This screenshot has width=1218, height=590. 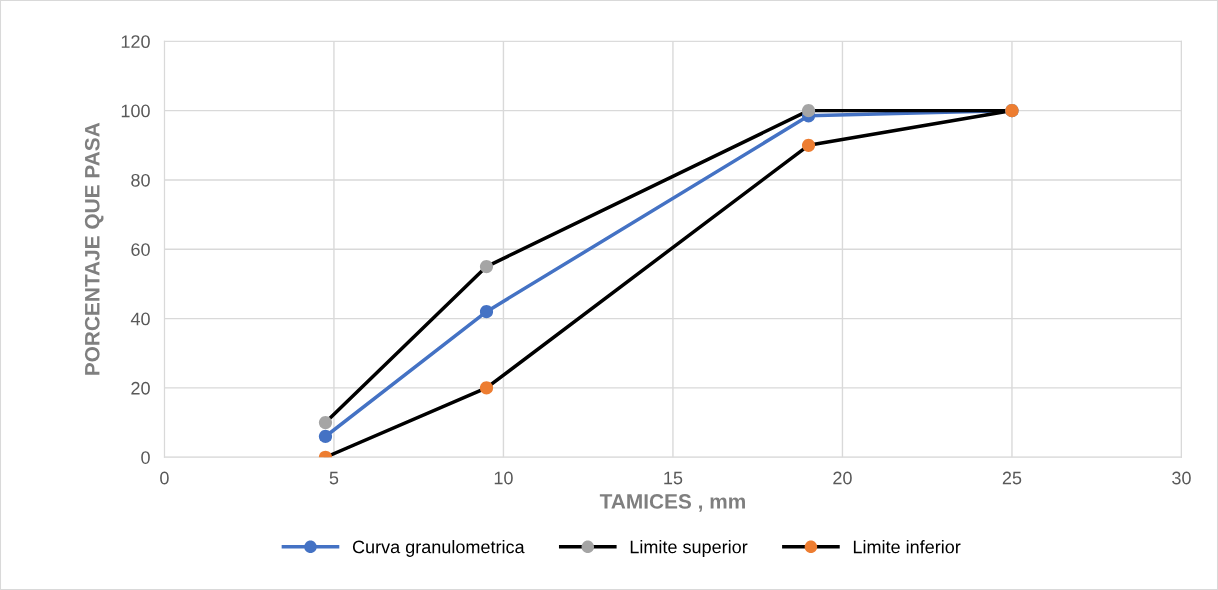 What do you see at coordinates (140, 249) in the screenshot?
I see `y-tick-label: 60` at bounding box center [140, 249].